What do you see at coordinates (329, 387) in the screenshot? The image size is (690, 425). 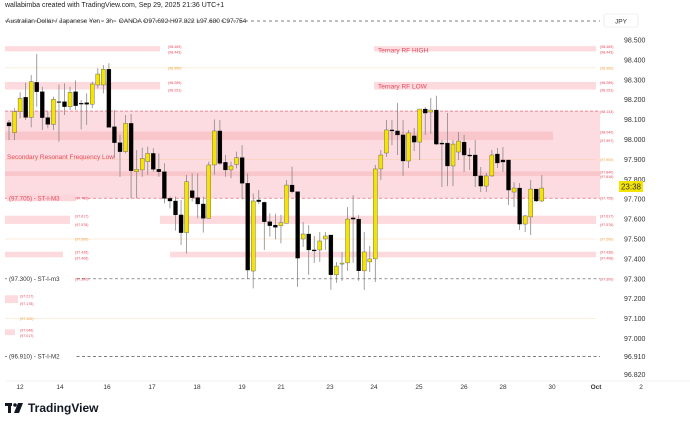 I see `time-axis: 12 14 16 17 18 19 21 23 24 25 26 28 30 Oct 2` at bounding box center [329, 387].